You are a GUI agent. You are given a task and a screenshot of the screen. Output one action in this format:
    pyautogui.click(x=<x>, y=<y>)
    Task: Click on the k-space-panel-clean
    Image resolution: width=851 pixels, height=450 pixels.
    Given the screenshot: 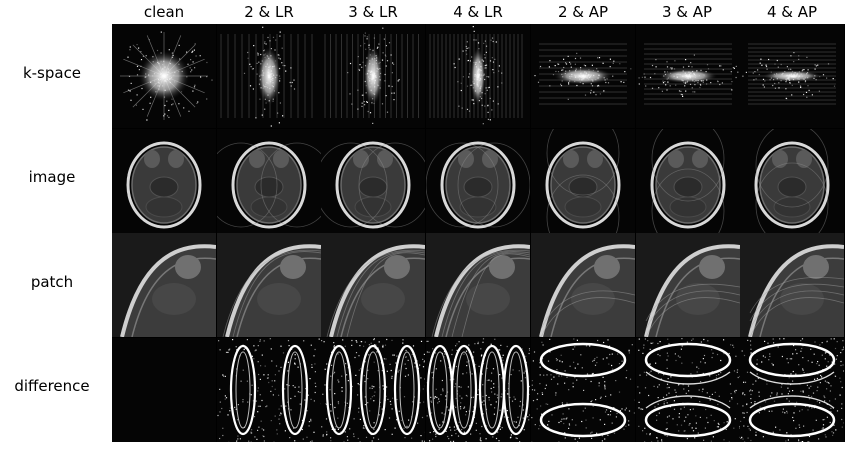 What is the action you would take?
    pyautogui.click(x=164, y=76)
    